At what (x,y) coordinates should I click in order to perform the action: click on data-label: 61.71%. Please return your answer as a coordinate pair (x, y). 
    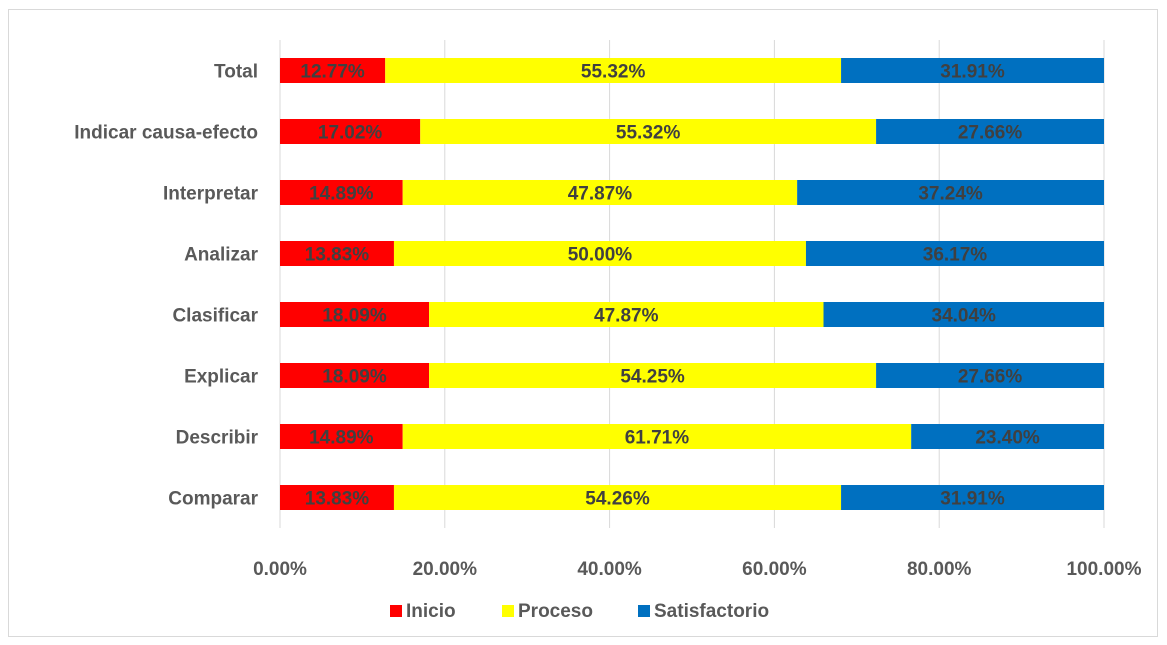
    Looking at the image, I should click on (657, 438).